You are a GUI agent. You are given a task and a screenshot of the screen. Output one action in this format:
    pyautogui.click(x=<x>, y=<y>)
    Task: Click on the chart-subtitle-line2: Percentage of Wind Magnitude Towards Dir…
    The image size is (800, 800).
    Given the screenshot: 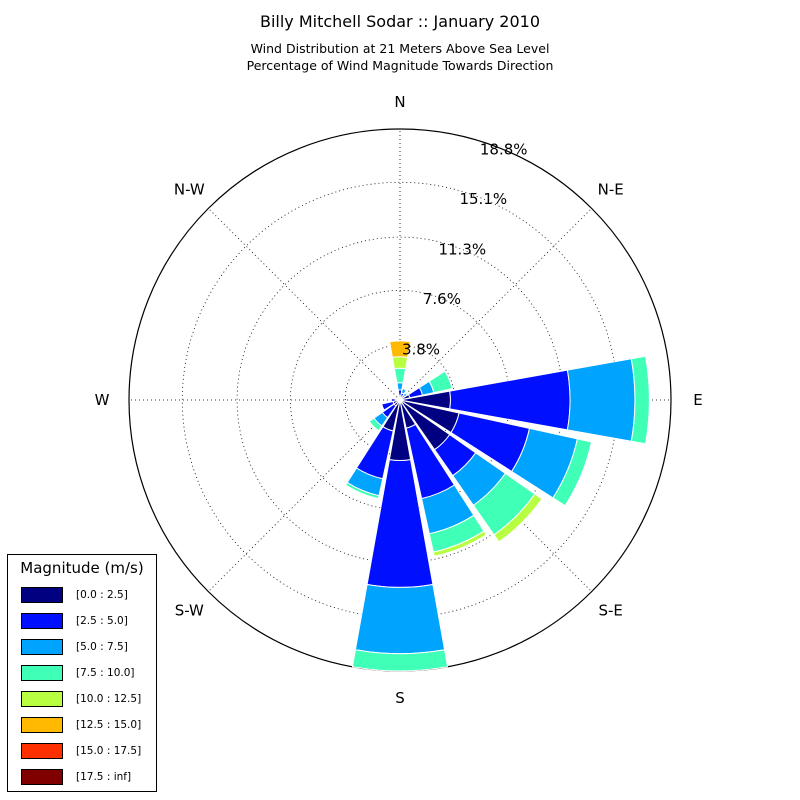 What is the action you would take?
    pyautogui.click(x=400, y=65)
    